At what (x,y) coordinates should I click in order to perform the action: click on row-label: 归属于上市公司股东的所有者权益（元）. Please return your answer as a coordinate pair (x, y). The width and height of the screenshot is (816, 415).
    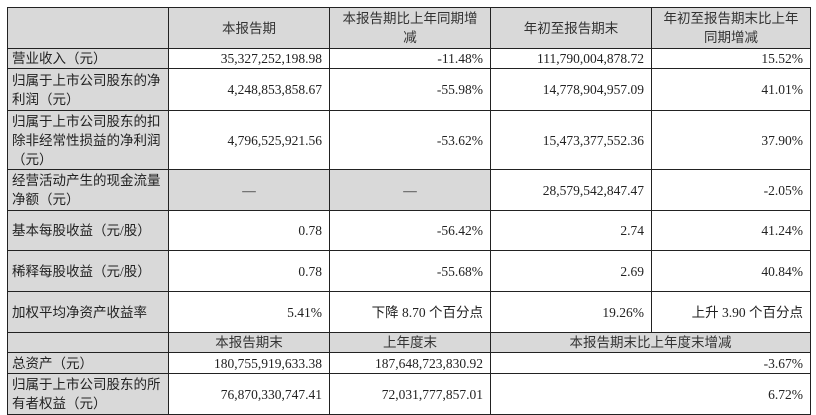
    Looking at the image, I should click on (88, 394).